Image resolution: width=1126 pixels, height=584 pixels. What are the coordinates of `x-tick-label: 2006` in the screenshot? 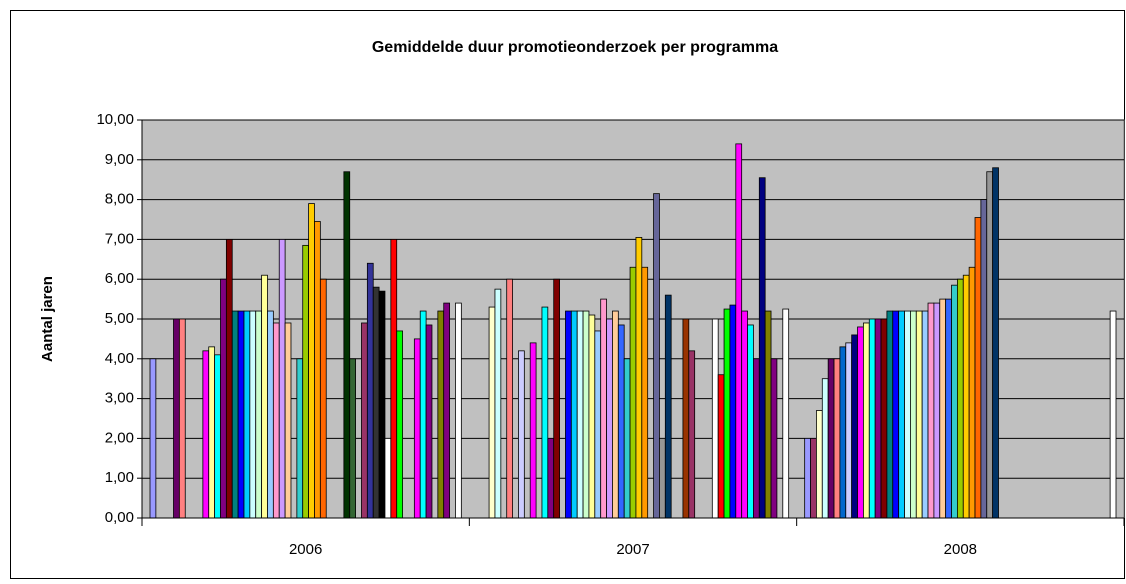 It's located at (305, 549).